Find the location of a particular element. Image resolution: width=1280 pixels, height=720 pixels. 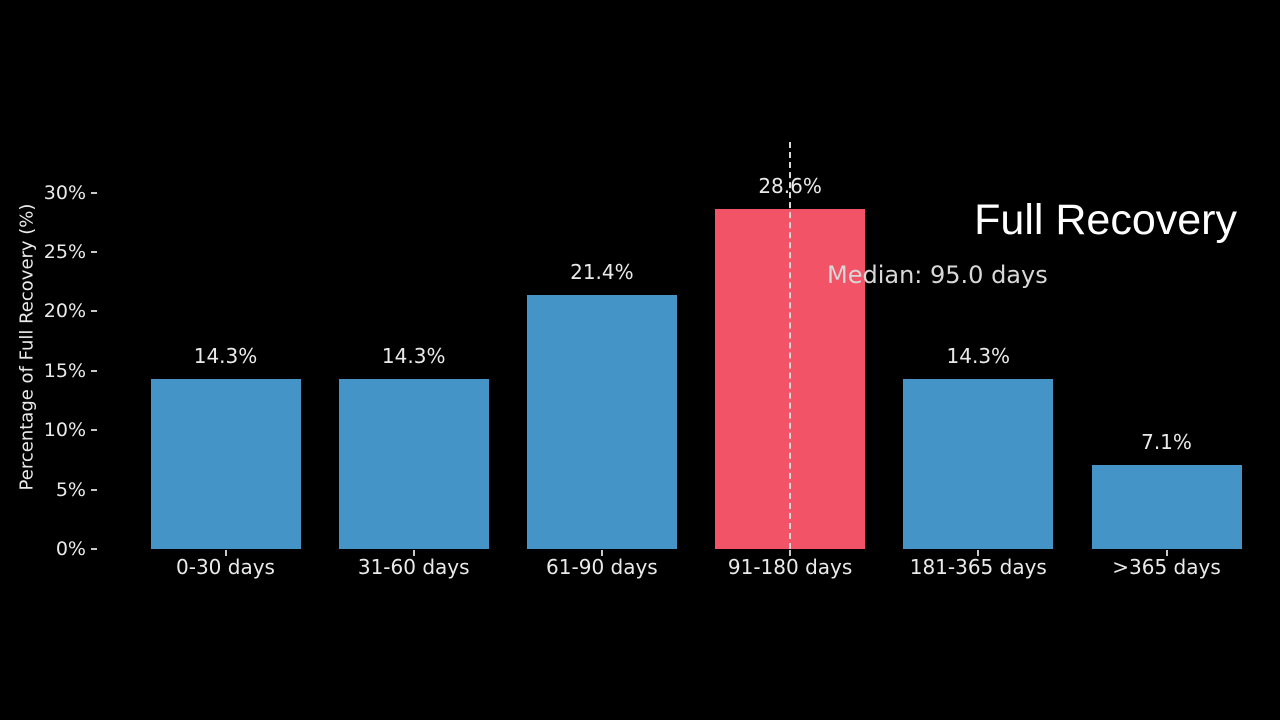

y-tick-label: 15% is located at coordinates (64, 370).